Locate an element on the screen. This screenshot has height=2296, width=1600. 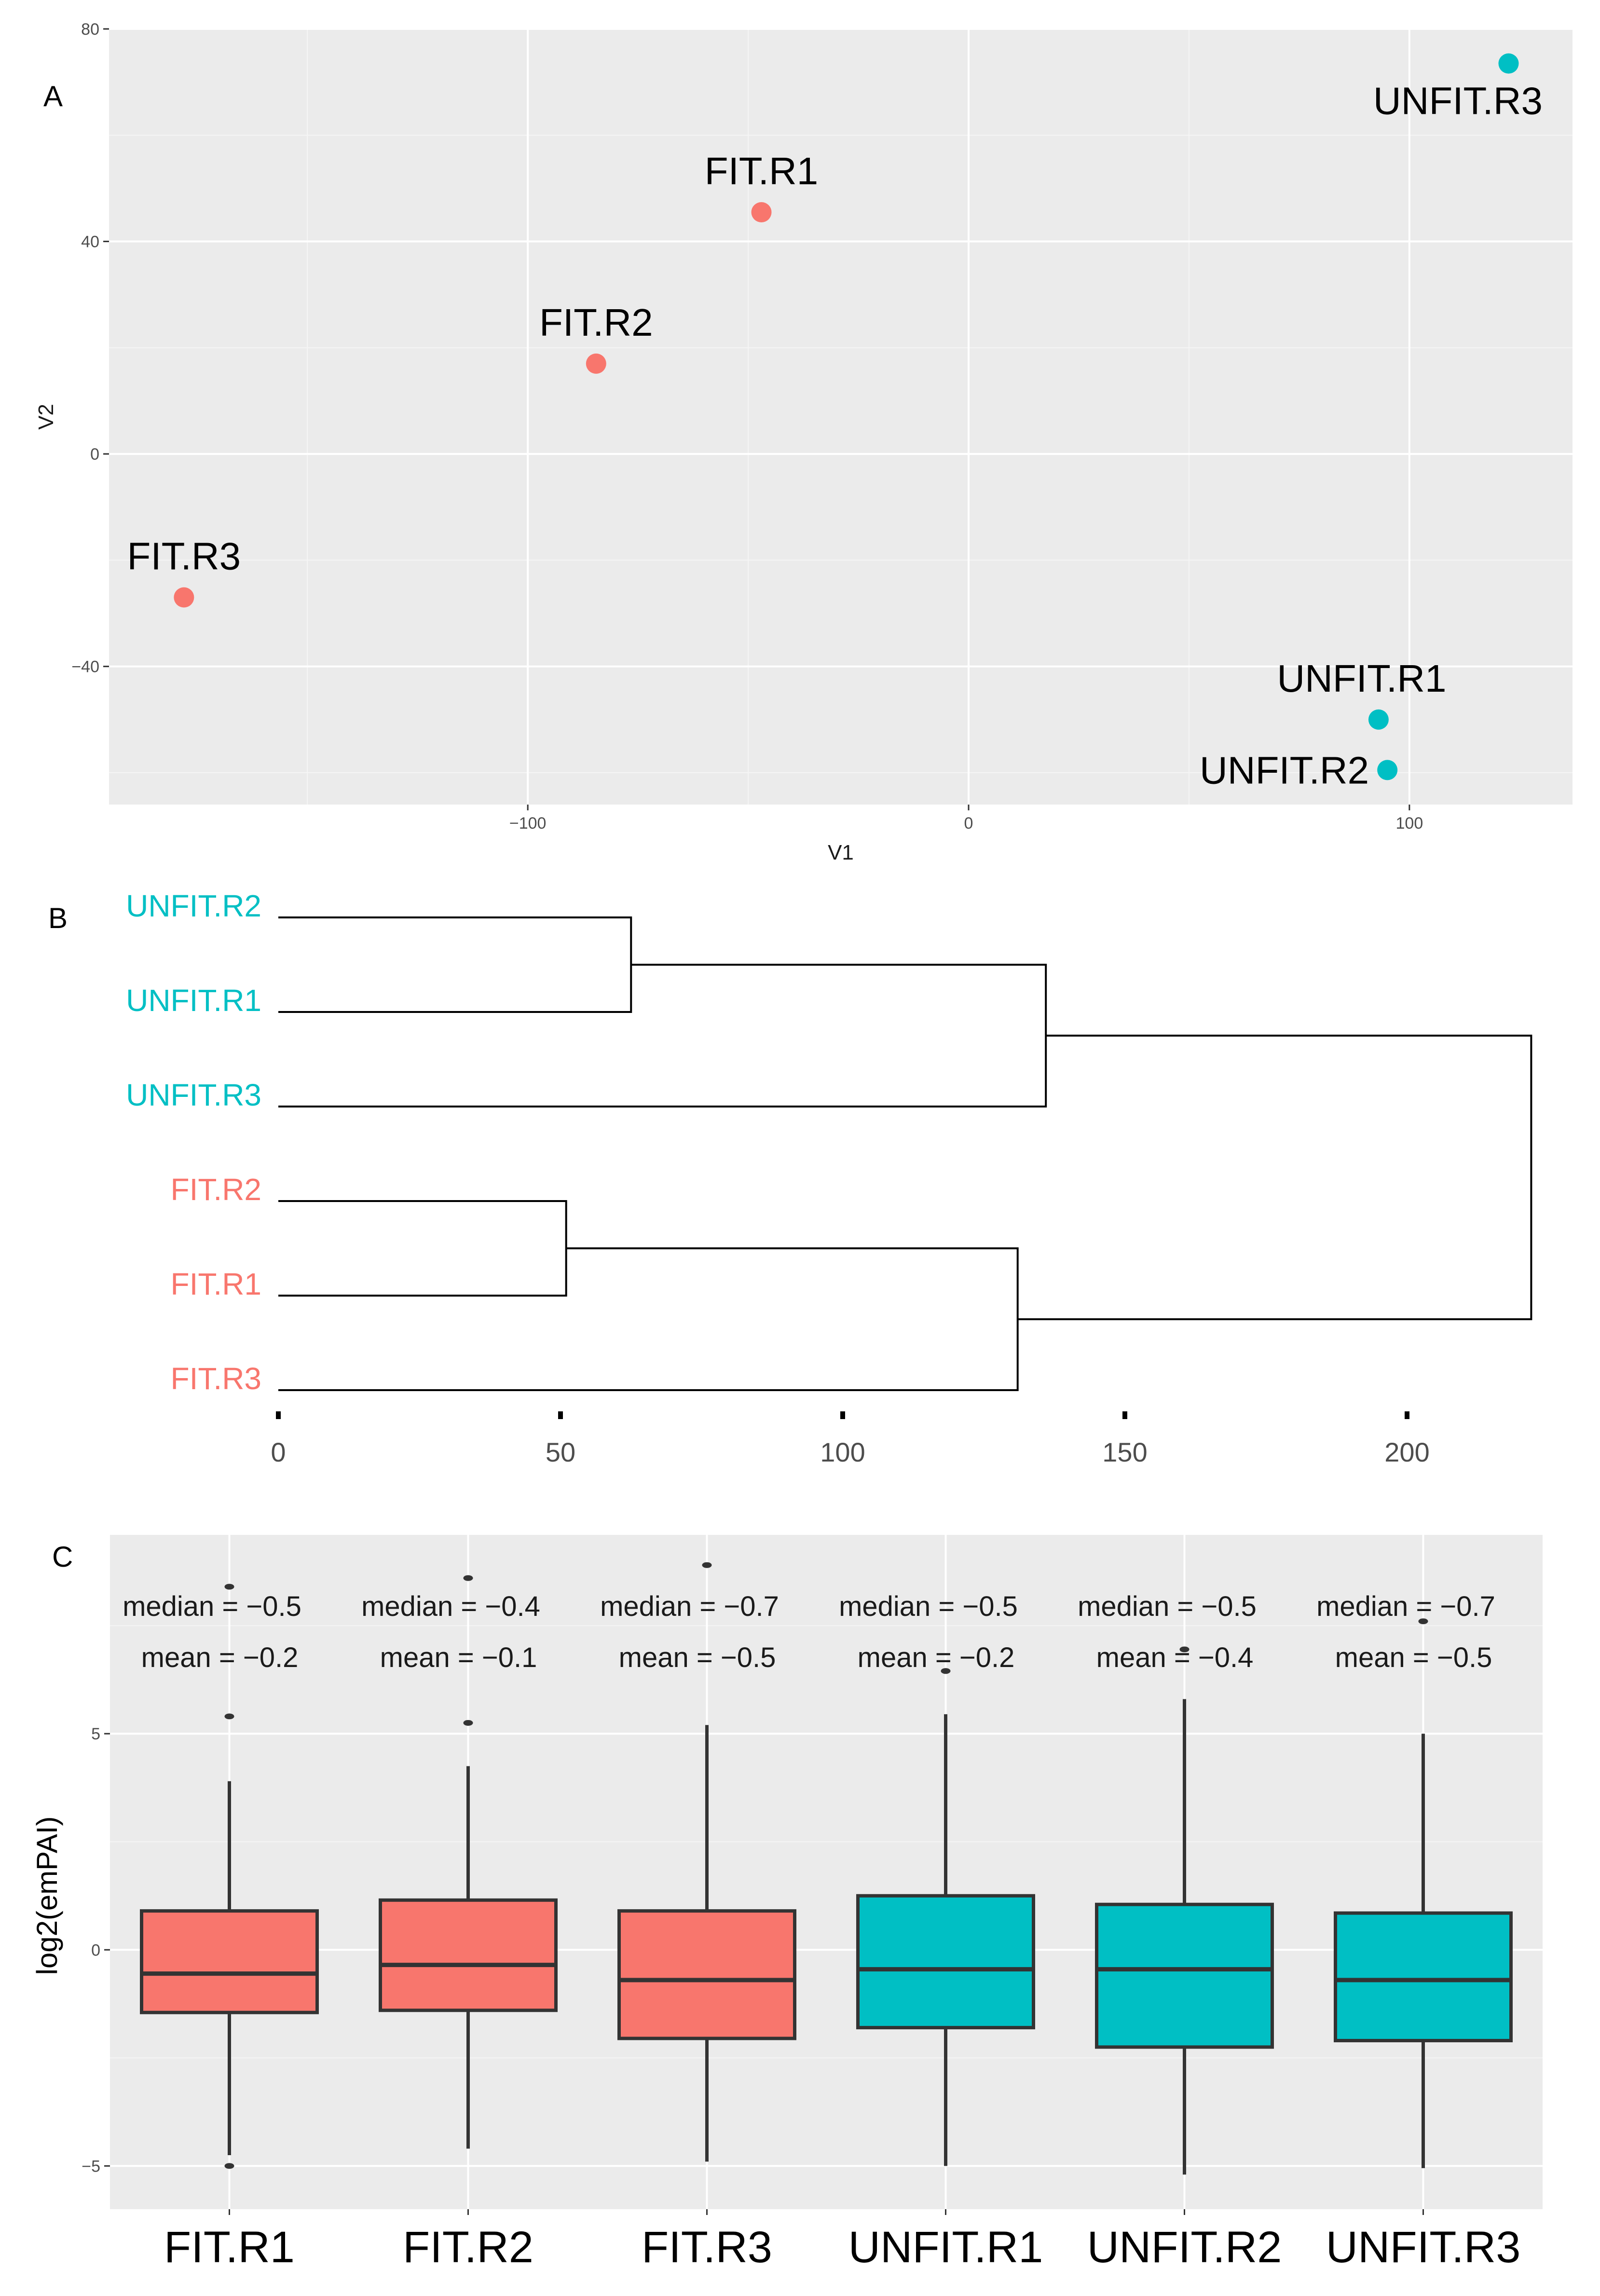
boxplot-fit-r3 is located at coordinates (706, 1862).